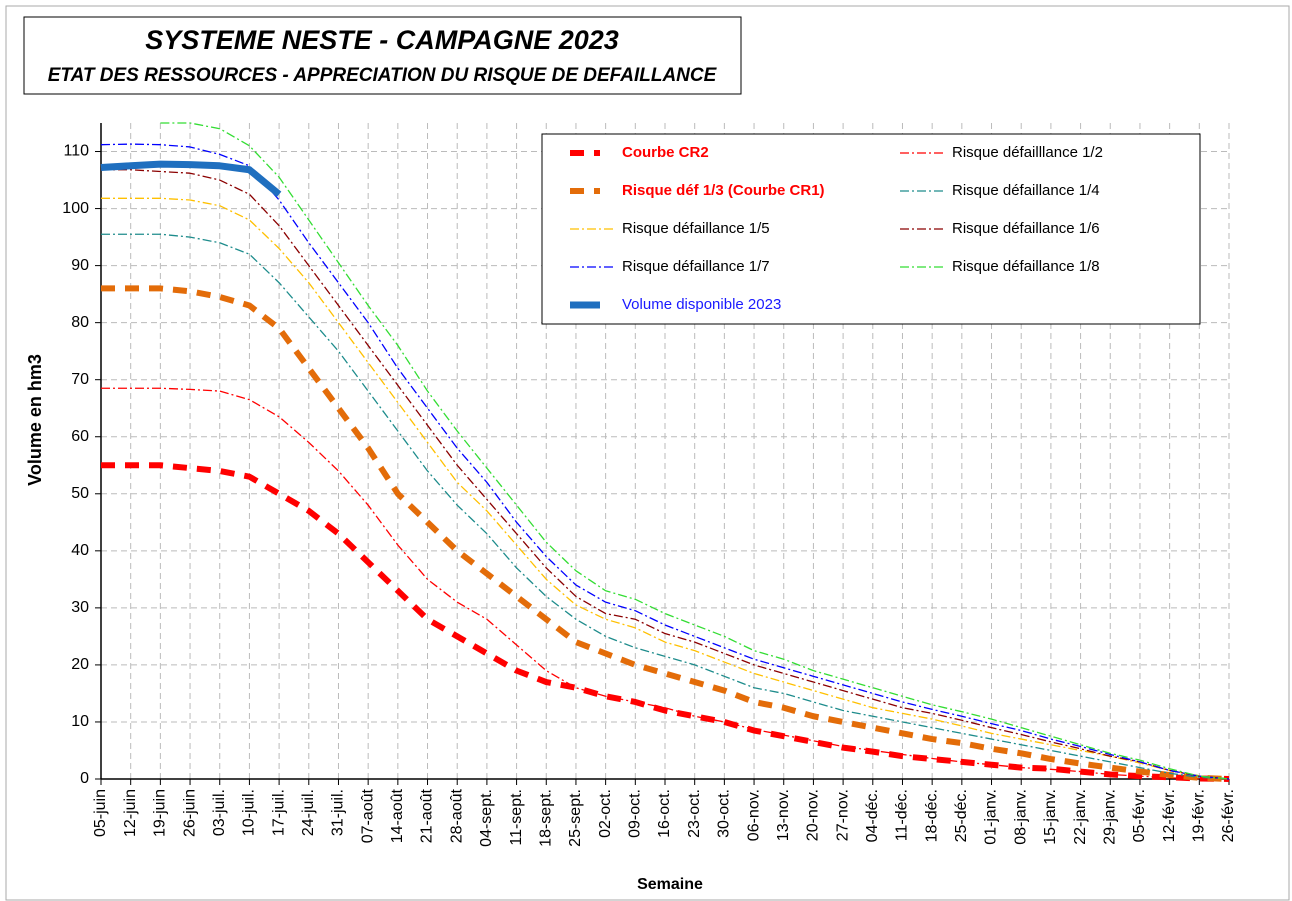 The height and width of the screenshot is (901, 1292). I want to click on x-tick-label: 31-juil., so click(338, 812).